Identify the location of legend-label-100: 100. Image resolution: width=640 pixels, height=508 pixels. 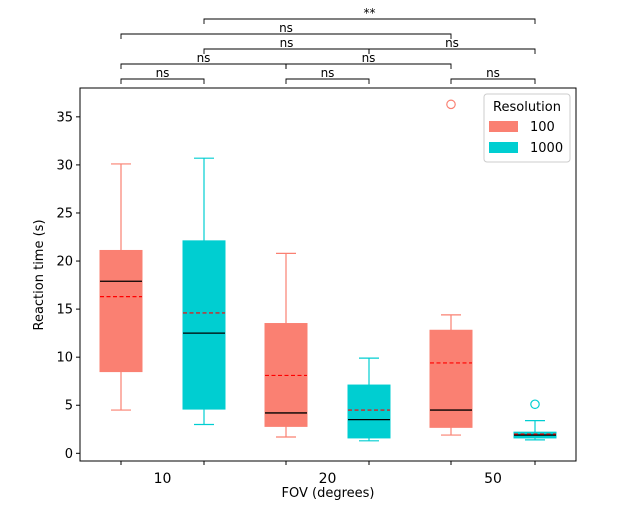
(542, 127).